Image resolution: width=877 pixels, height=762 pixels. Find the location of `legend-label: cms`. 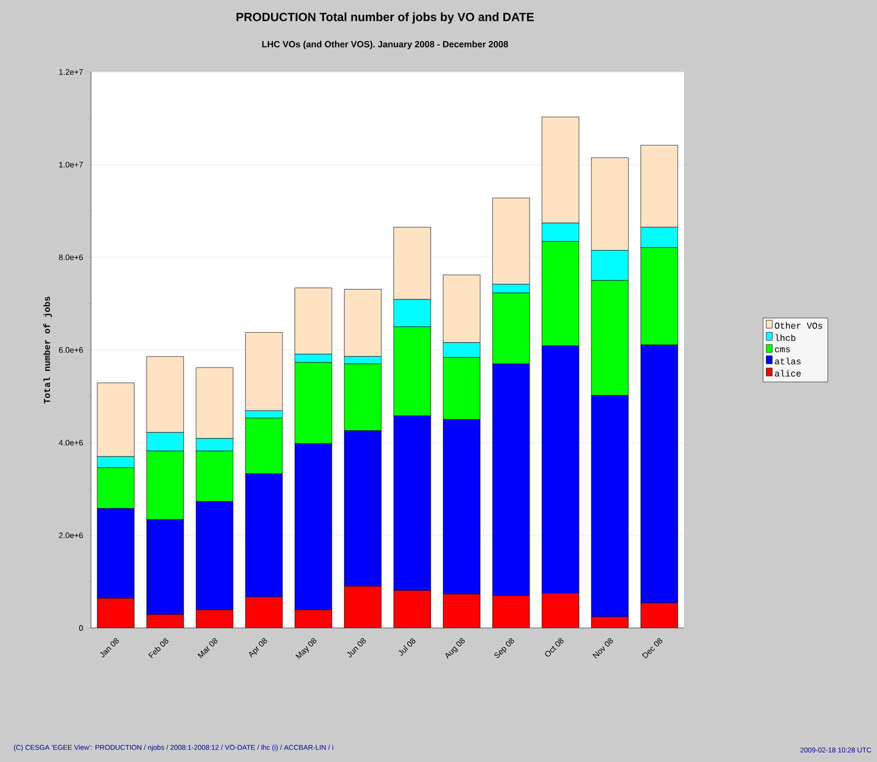

legend-label: cms is located at coordinates (782, 349).